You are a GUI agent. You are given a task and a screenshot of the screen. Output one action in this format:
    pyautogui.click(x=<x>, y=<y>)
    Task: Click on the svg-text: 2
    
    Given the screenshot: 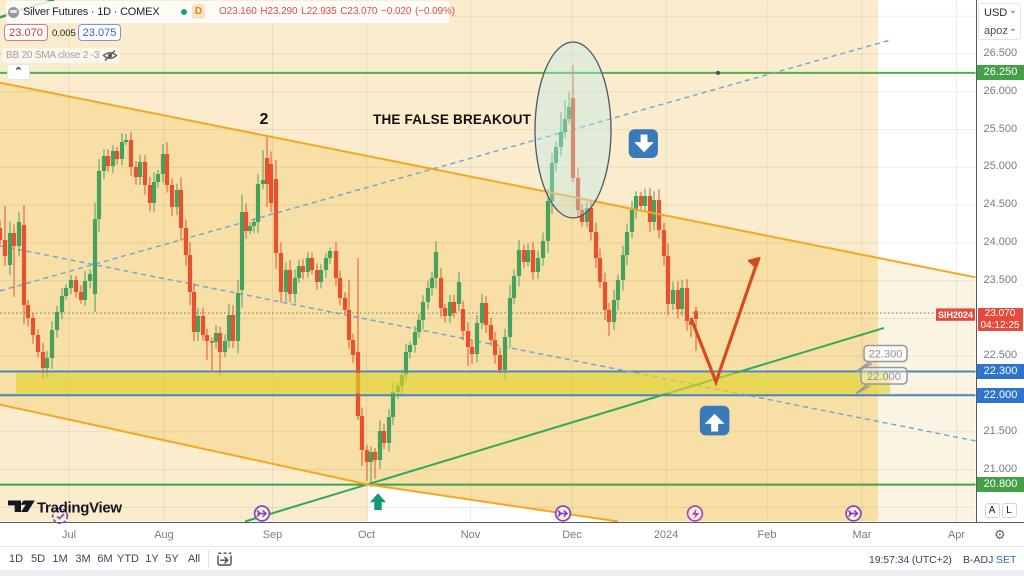 What is the action you would take?
    pyautogui.click(x=264, y=119)
    